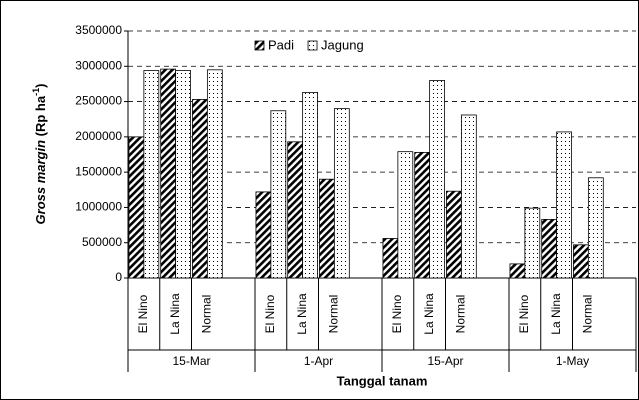 This screenshot has width=639, height=400. I want to click on y-tick-label: 0, so click(118, 277).